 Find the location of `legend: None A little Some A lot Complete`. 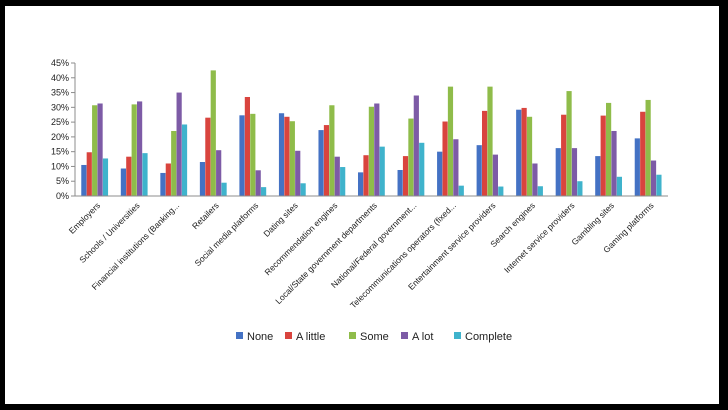

legend: None A little Some A lot Complete is located at coordinates (374, 337).